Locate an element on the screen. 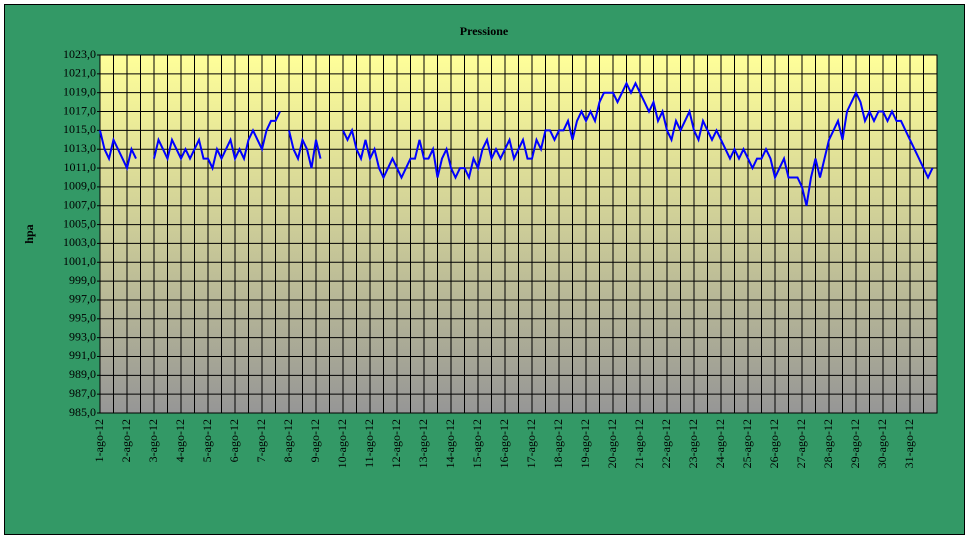 Image resolution: width=970 pixels, height=539 pixels. x-tick-label: 19-ago-12 is located at coordinates (585, 443).